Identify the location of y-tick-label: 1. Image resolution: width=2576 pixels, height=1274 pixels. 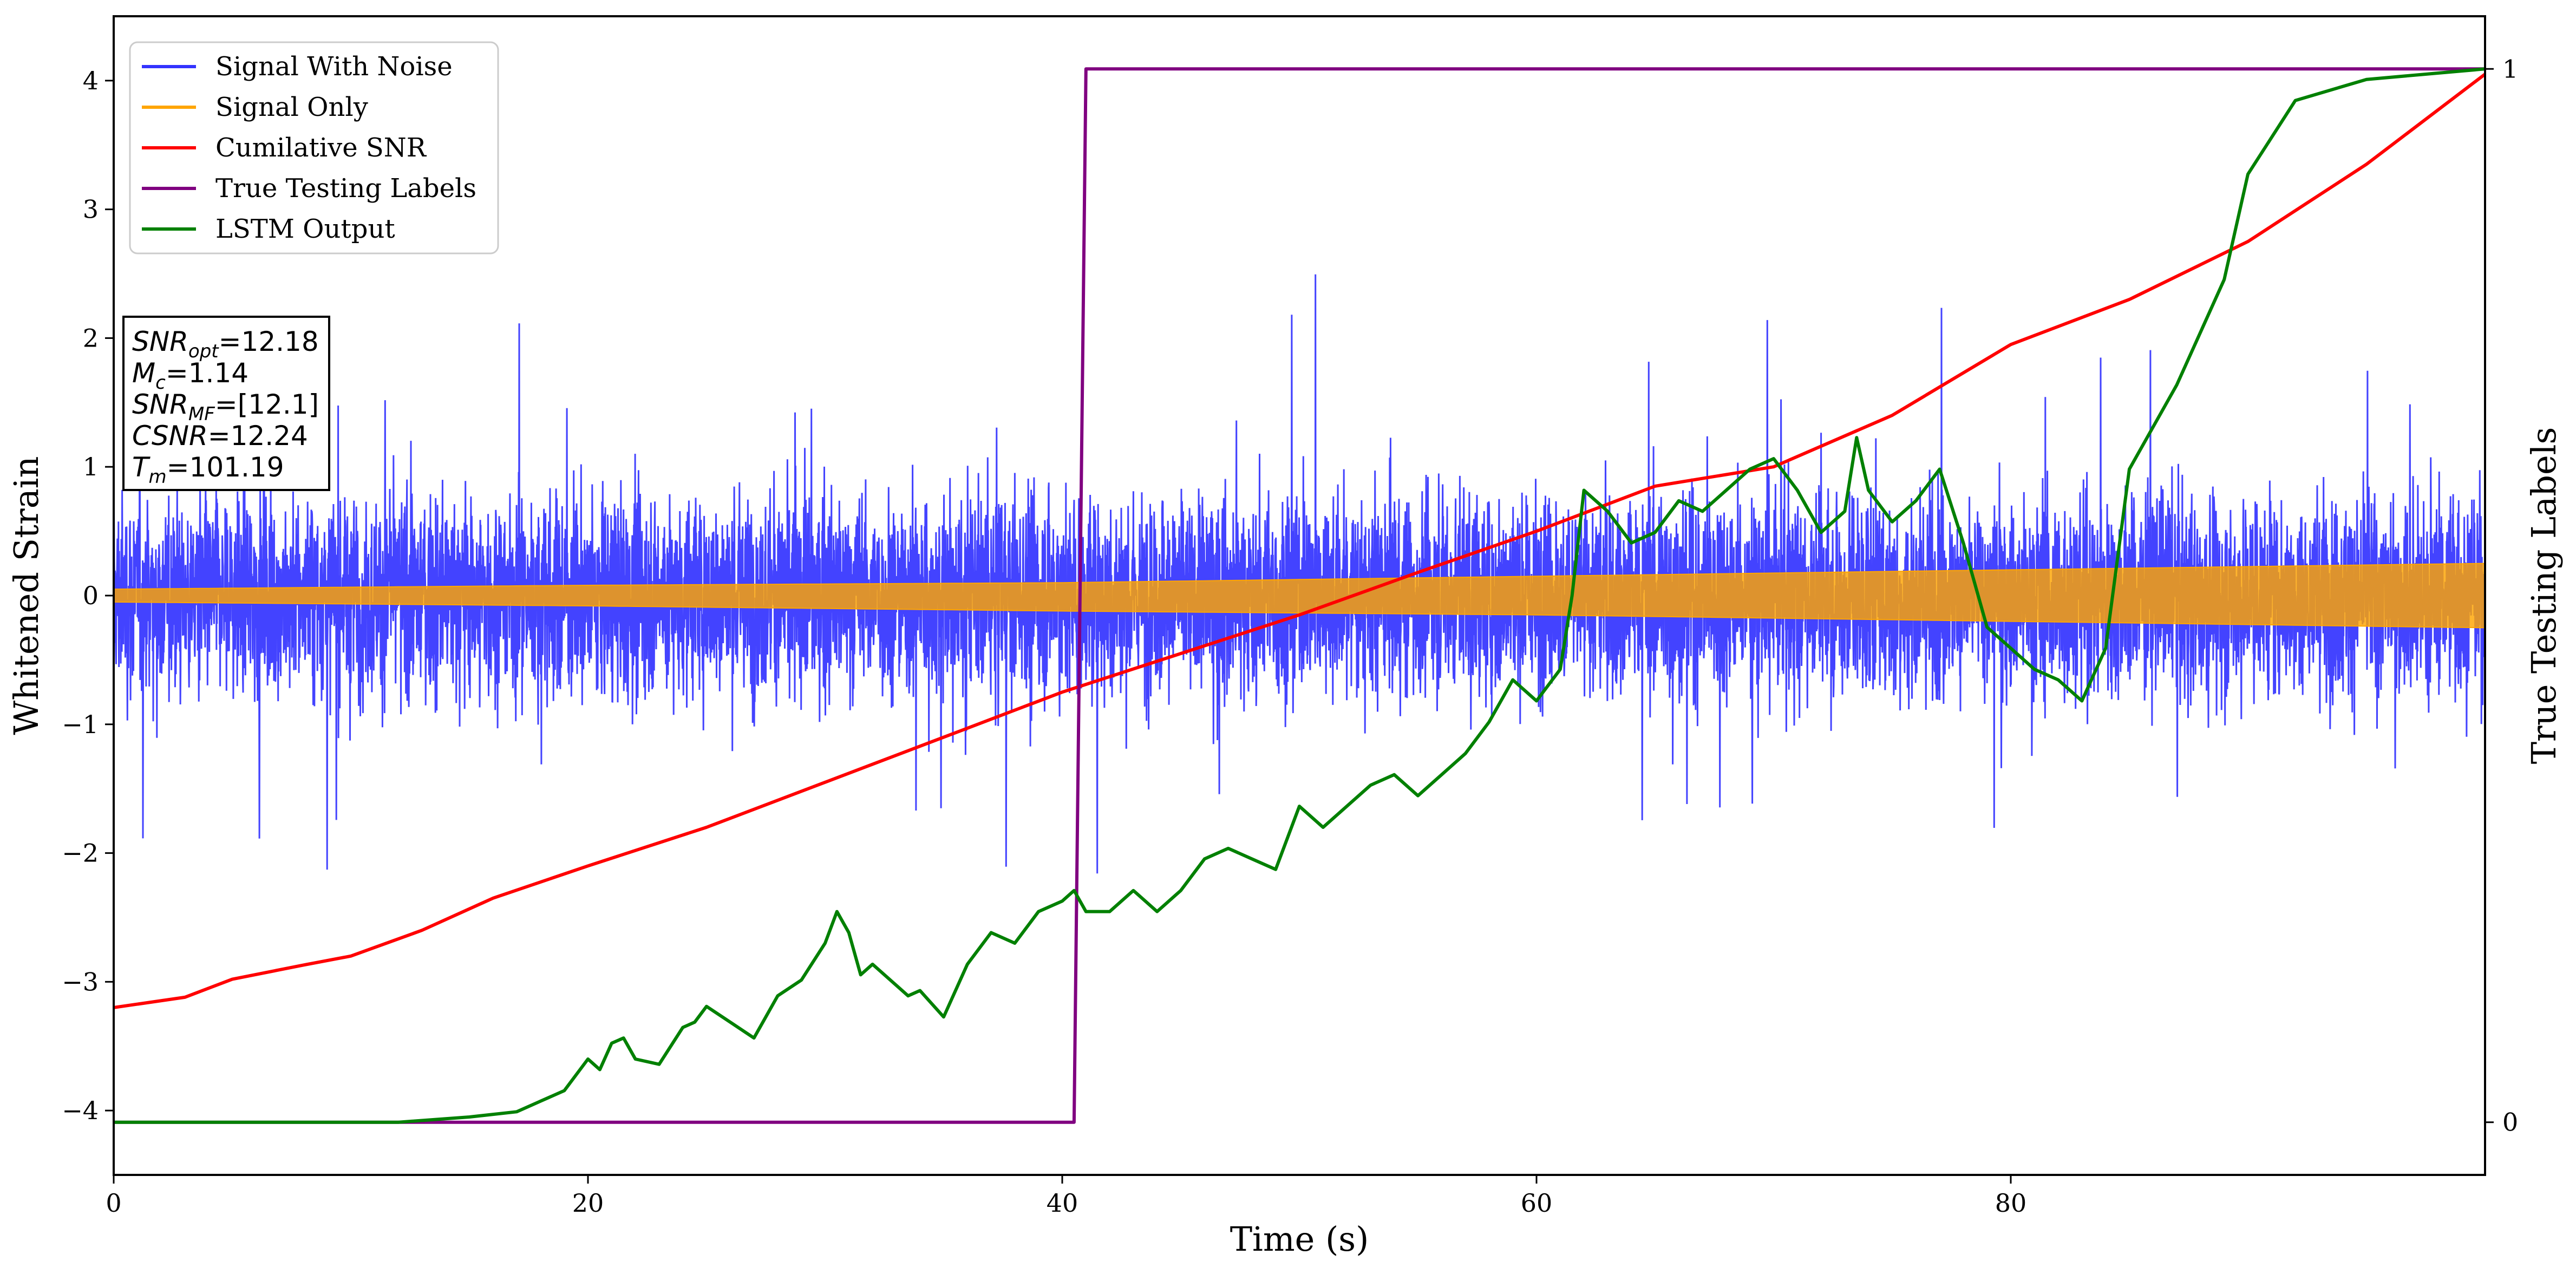
(91, 466).